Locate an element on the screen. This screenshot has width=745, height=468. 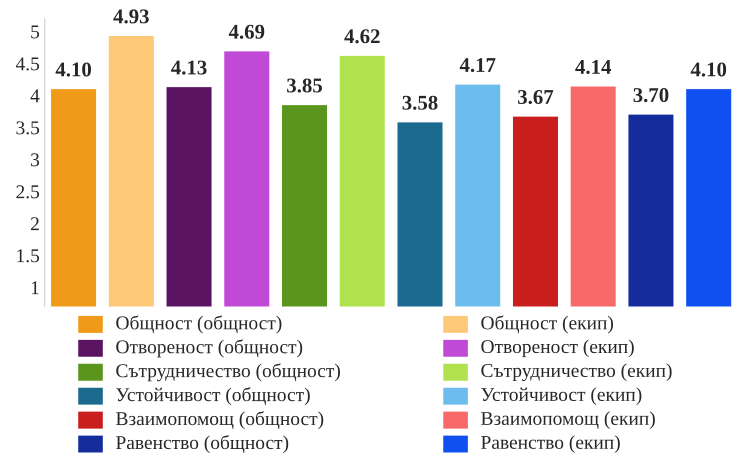
text: Взаимопомощ (екип) is located at coordinates (568, 420).